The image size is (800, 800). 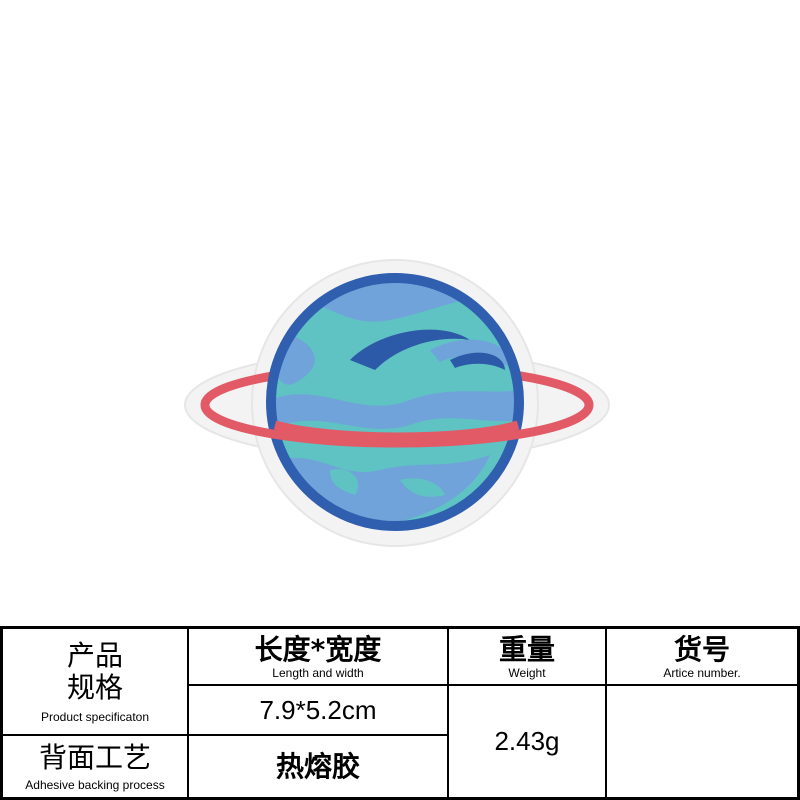 I want to click on spec-header-cn-line2: 规格, so click(x=94, y=687).